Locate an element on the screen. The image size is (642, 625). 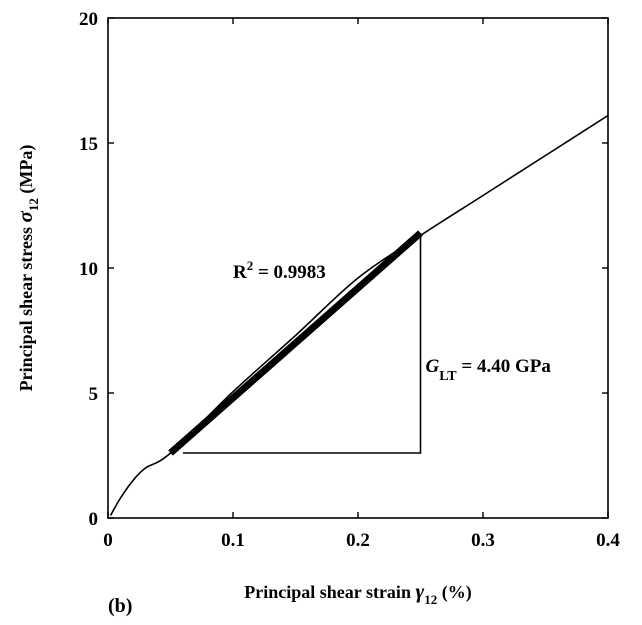
y-axis-label-symbol: σ is located at coordinates (25, 216).